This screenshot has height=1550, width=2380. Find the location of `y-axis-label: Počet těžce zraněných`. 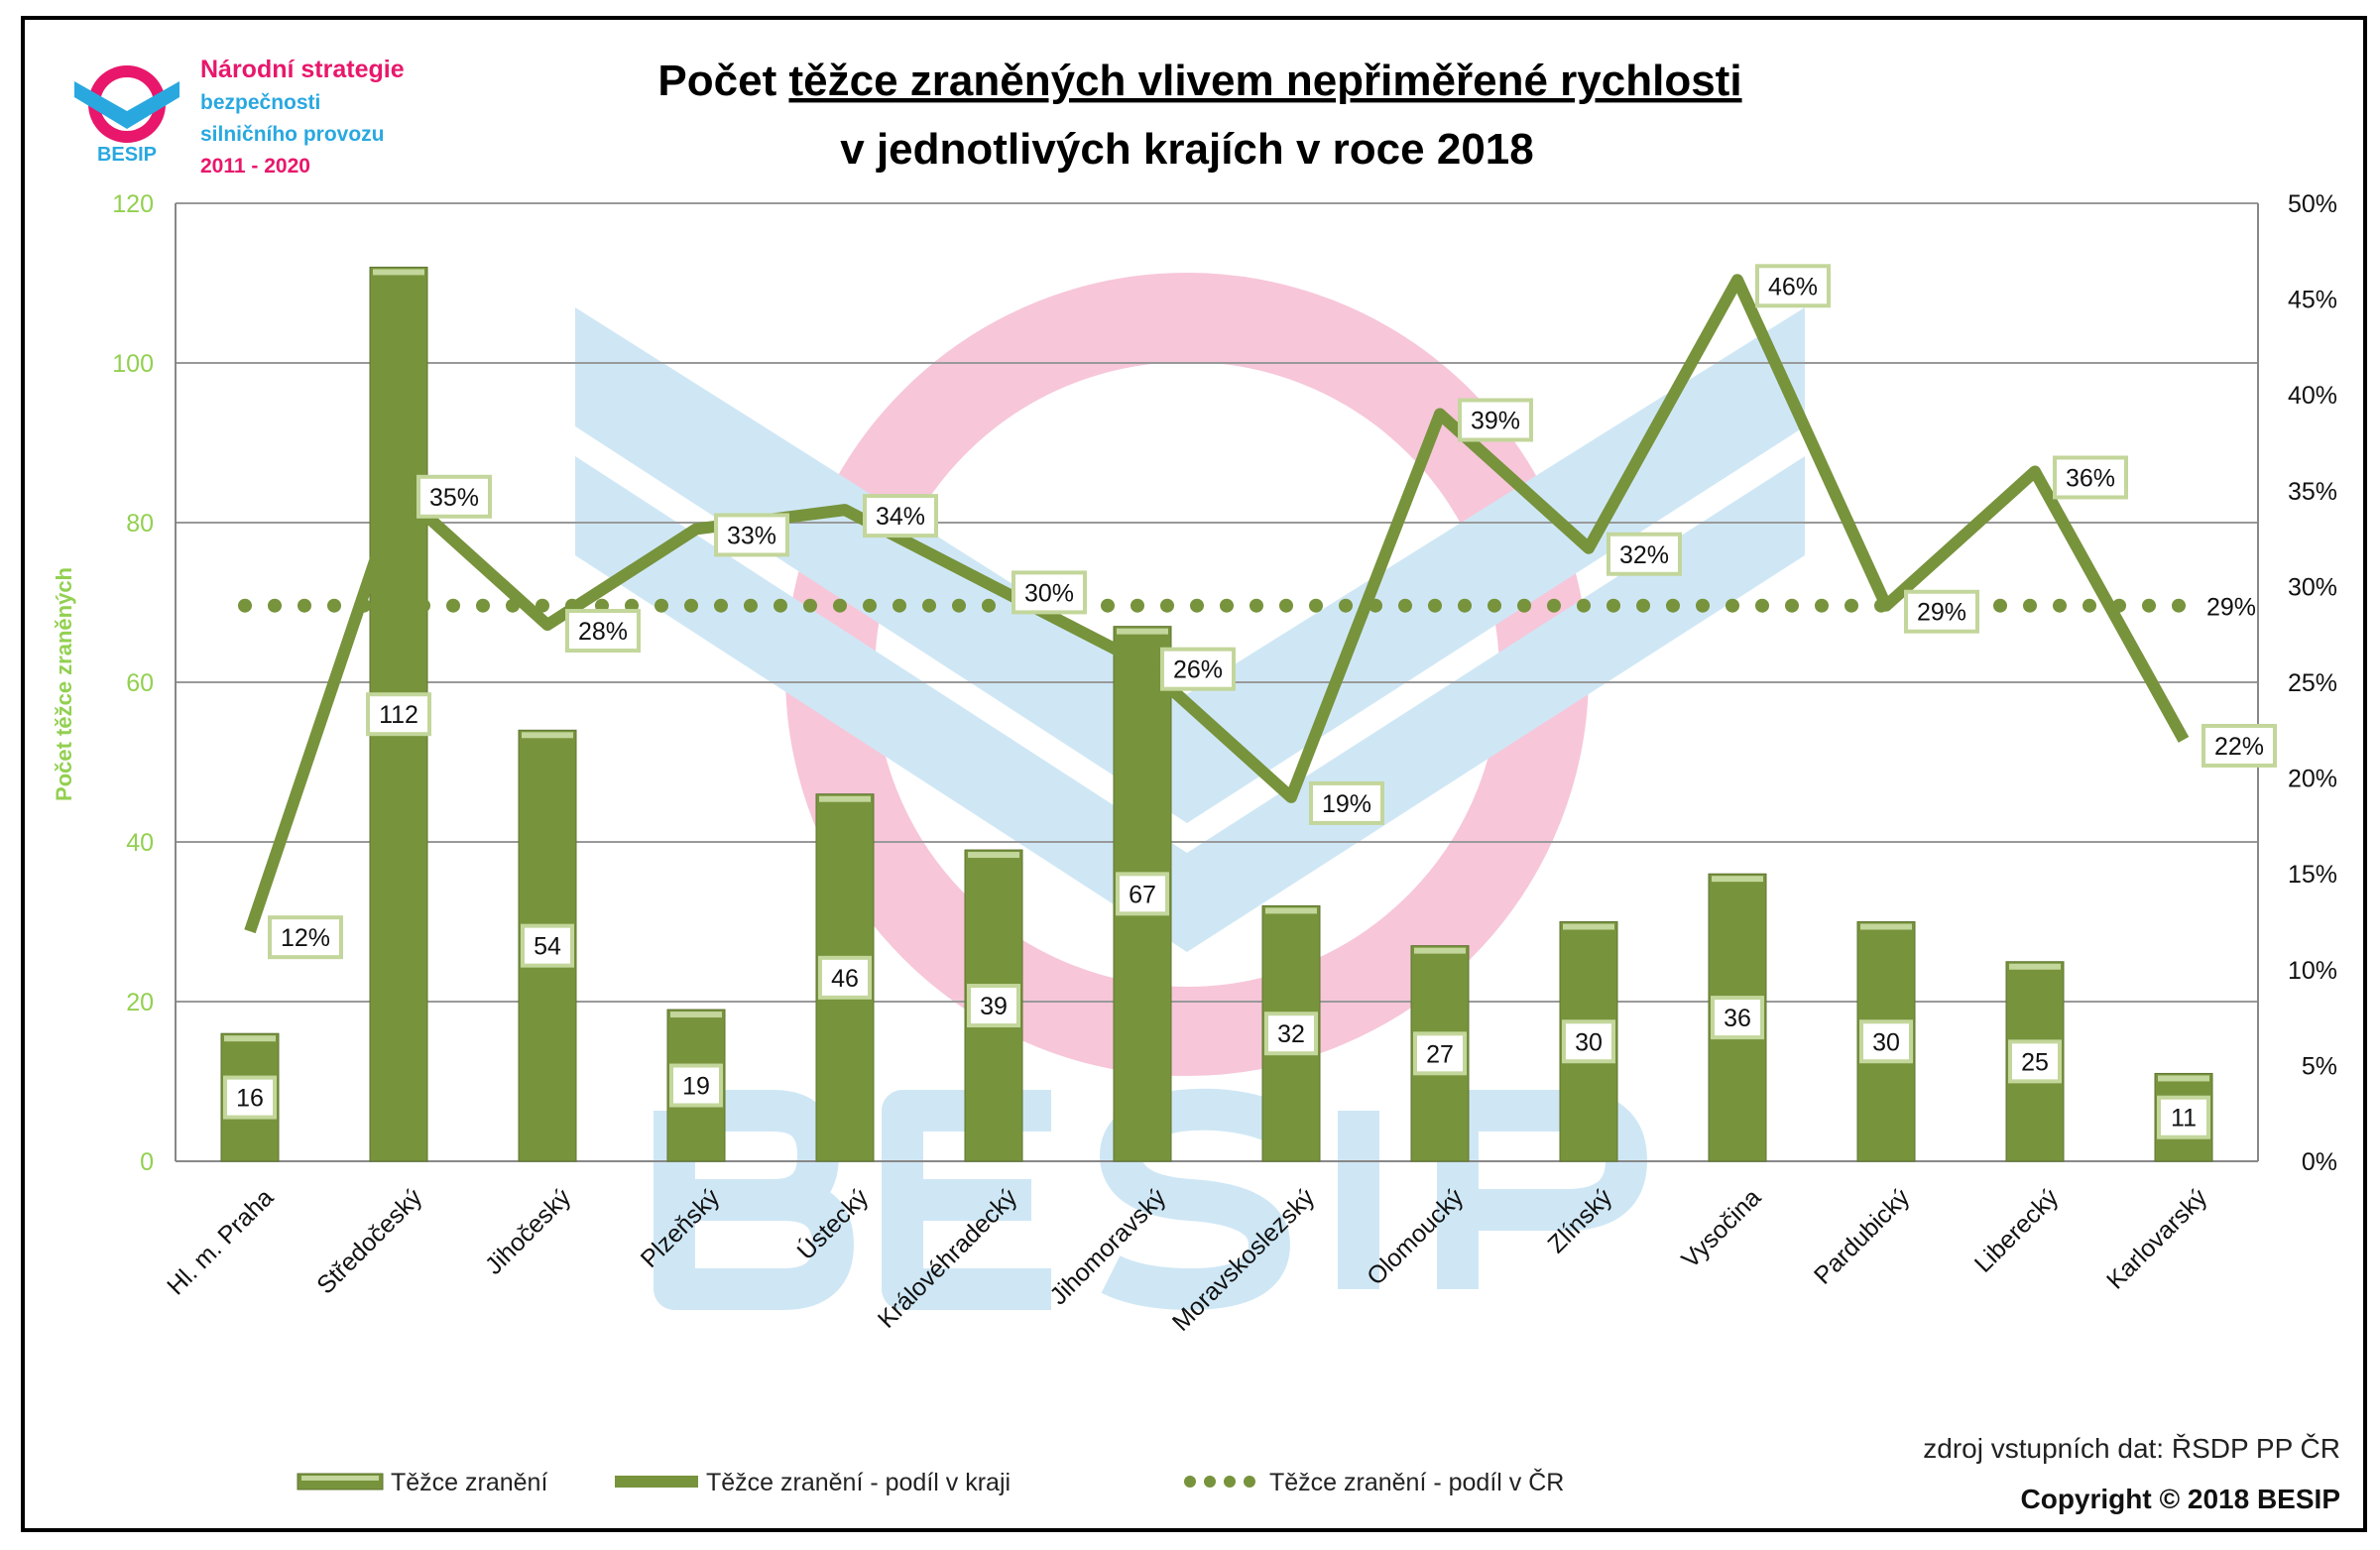

y-axis-label: Počet těžce zraněných is located at coordinates (64, 684).